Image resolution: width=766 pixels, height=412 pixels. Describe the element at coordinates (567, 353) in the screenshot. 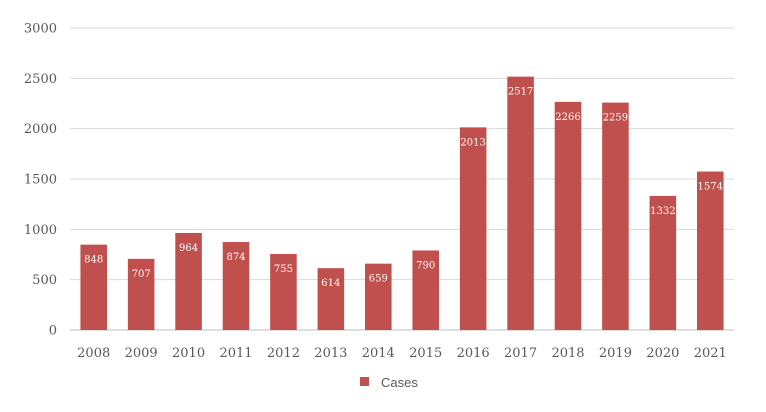

I see `x-tick-label: 2018` at that location.